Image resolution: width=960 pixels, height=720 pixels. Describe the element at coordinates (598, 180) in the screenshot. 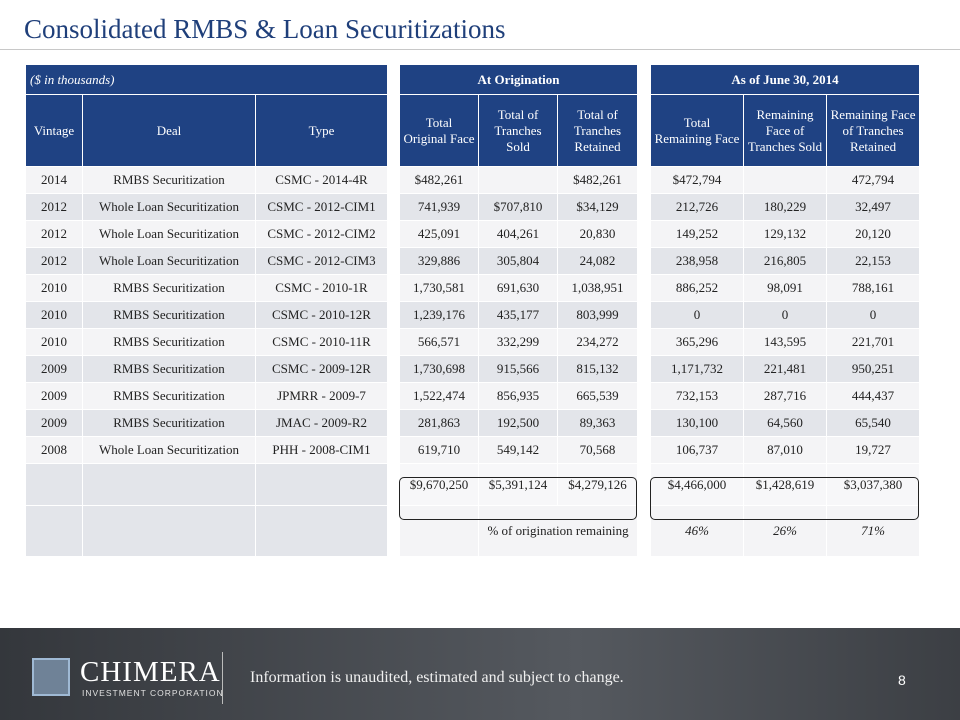

I see `table-cell: $482,261` at that location.